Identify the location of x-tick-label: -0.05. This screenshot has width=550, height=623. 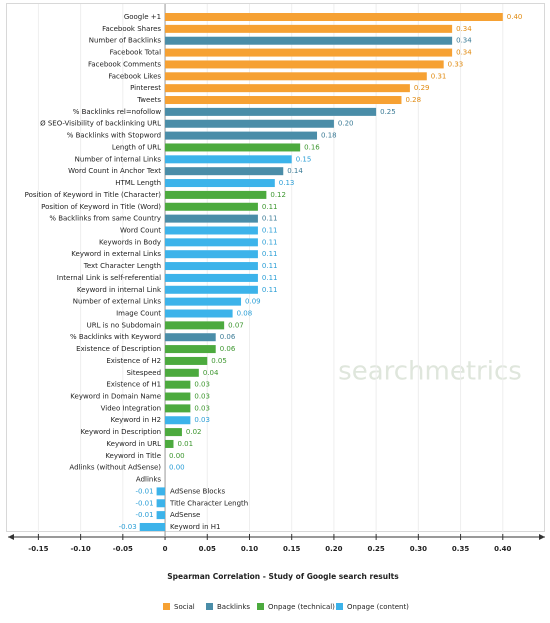
(123, 549).